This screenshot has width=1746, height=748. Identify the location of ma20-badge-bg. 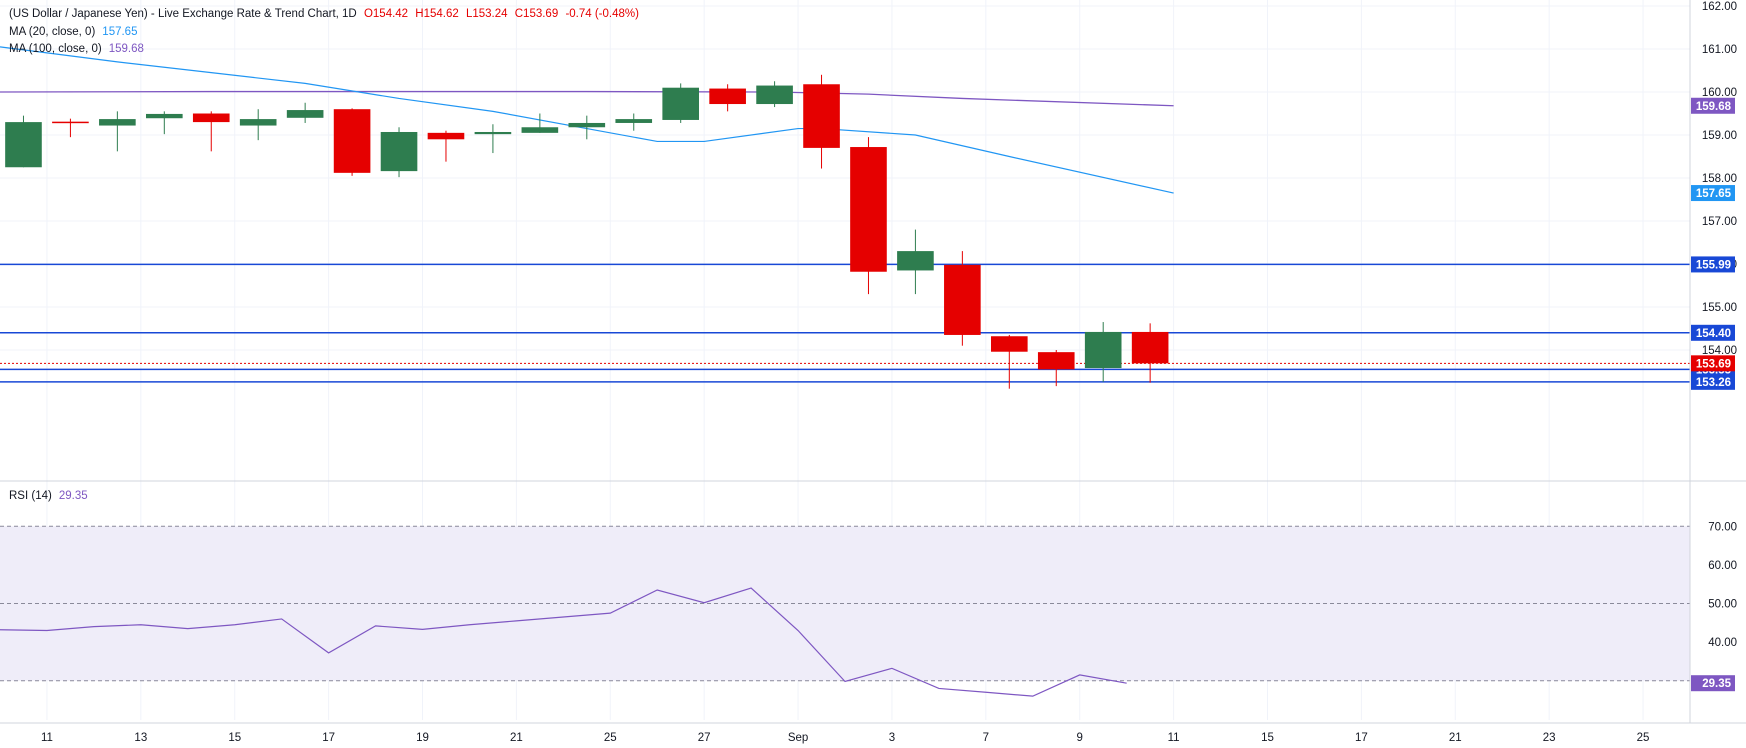
(1713, 193).